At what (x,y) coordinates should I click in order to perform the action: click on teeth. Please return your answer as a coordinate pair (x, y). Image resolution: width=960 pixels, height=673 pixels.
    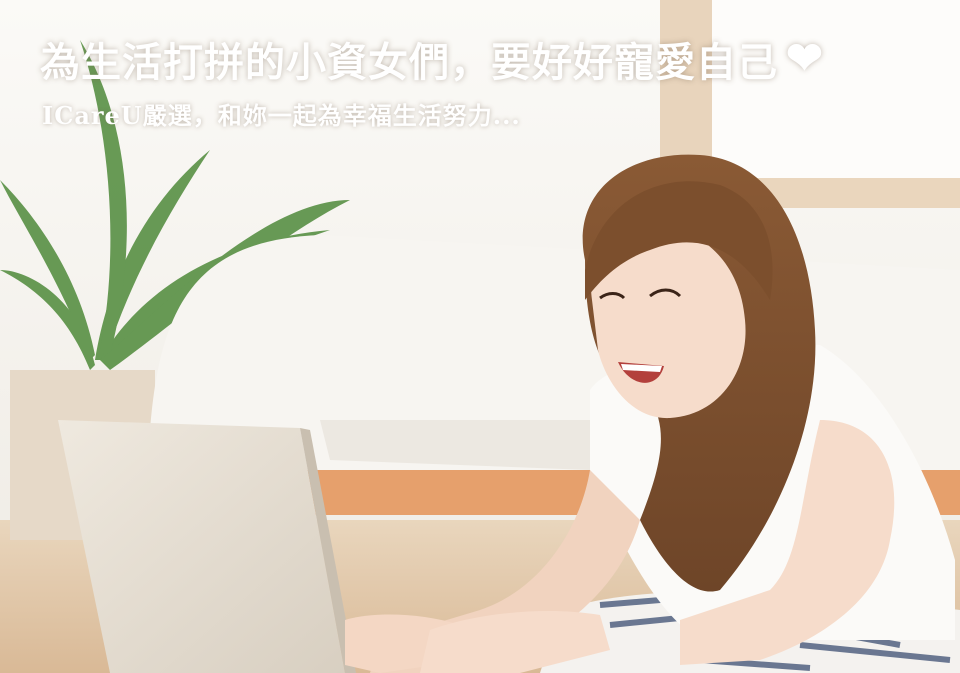
    Looking at the image, I should click on (641, 368).